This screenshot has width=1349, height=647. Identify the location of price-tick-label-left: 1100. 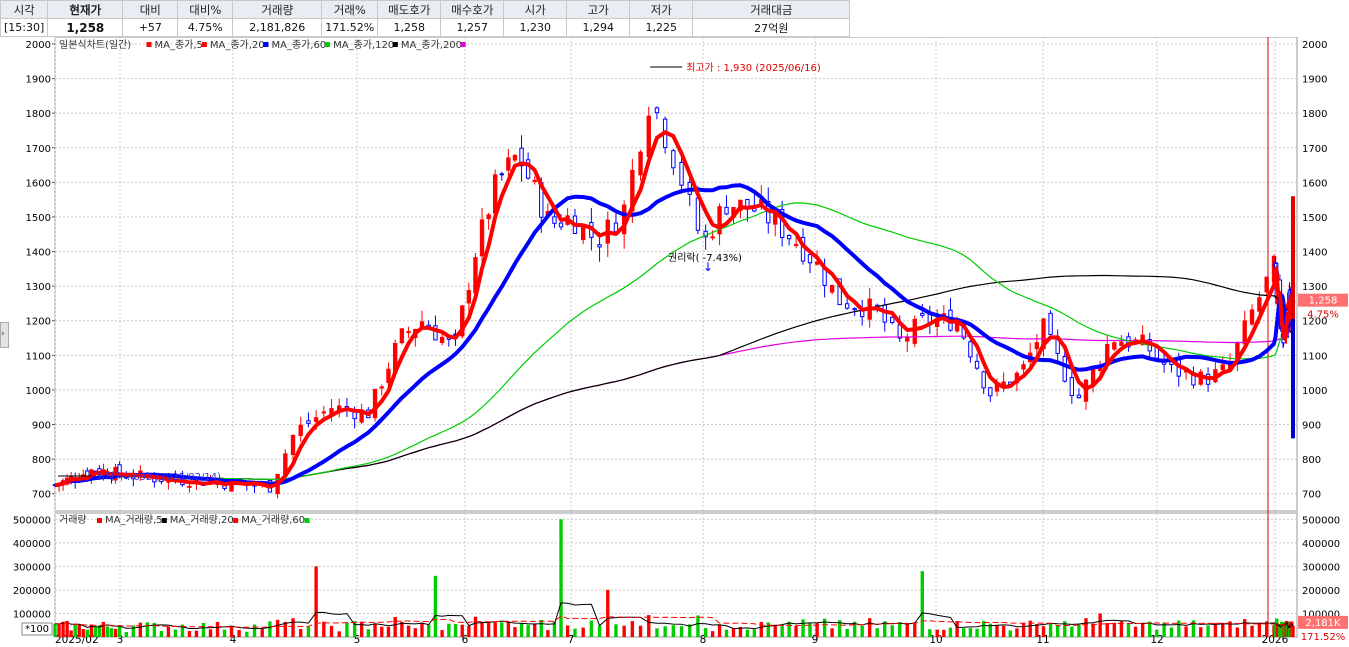
(38, 356).